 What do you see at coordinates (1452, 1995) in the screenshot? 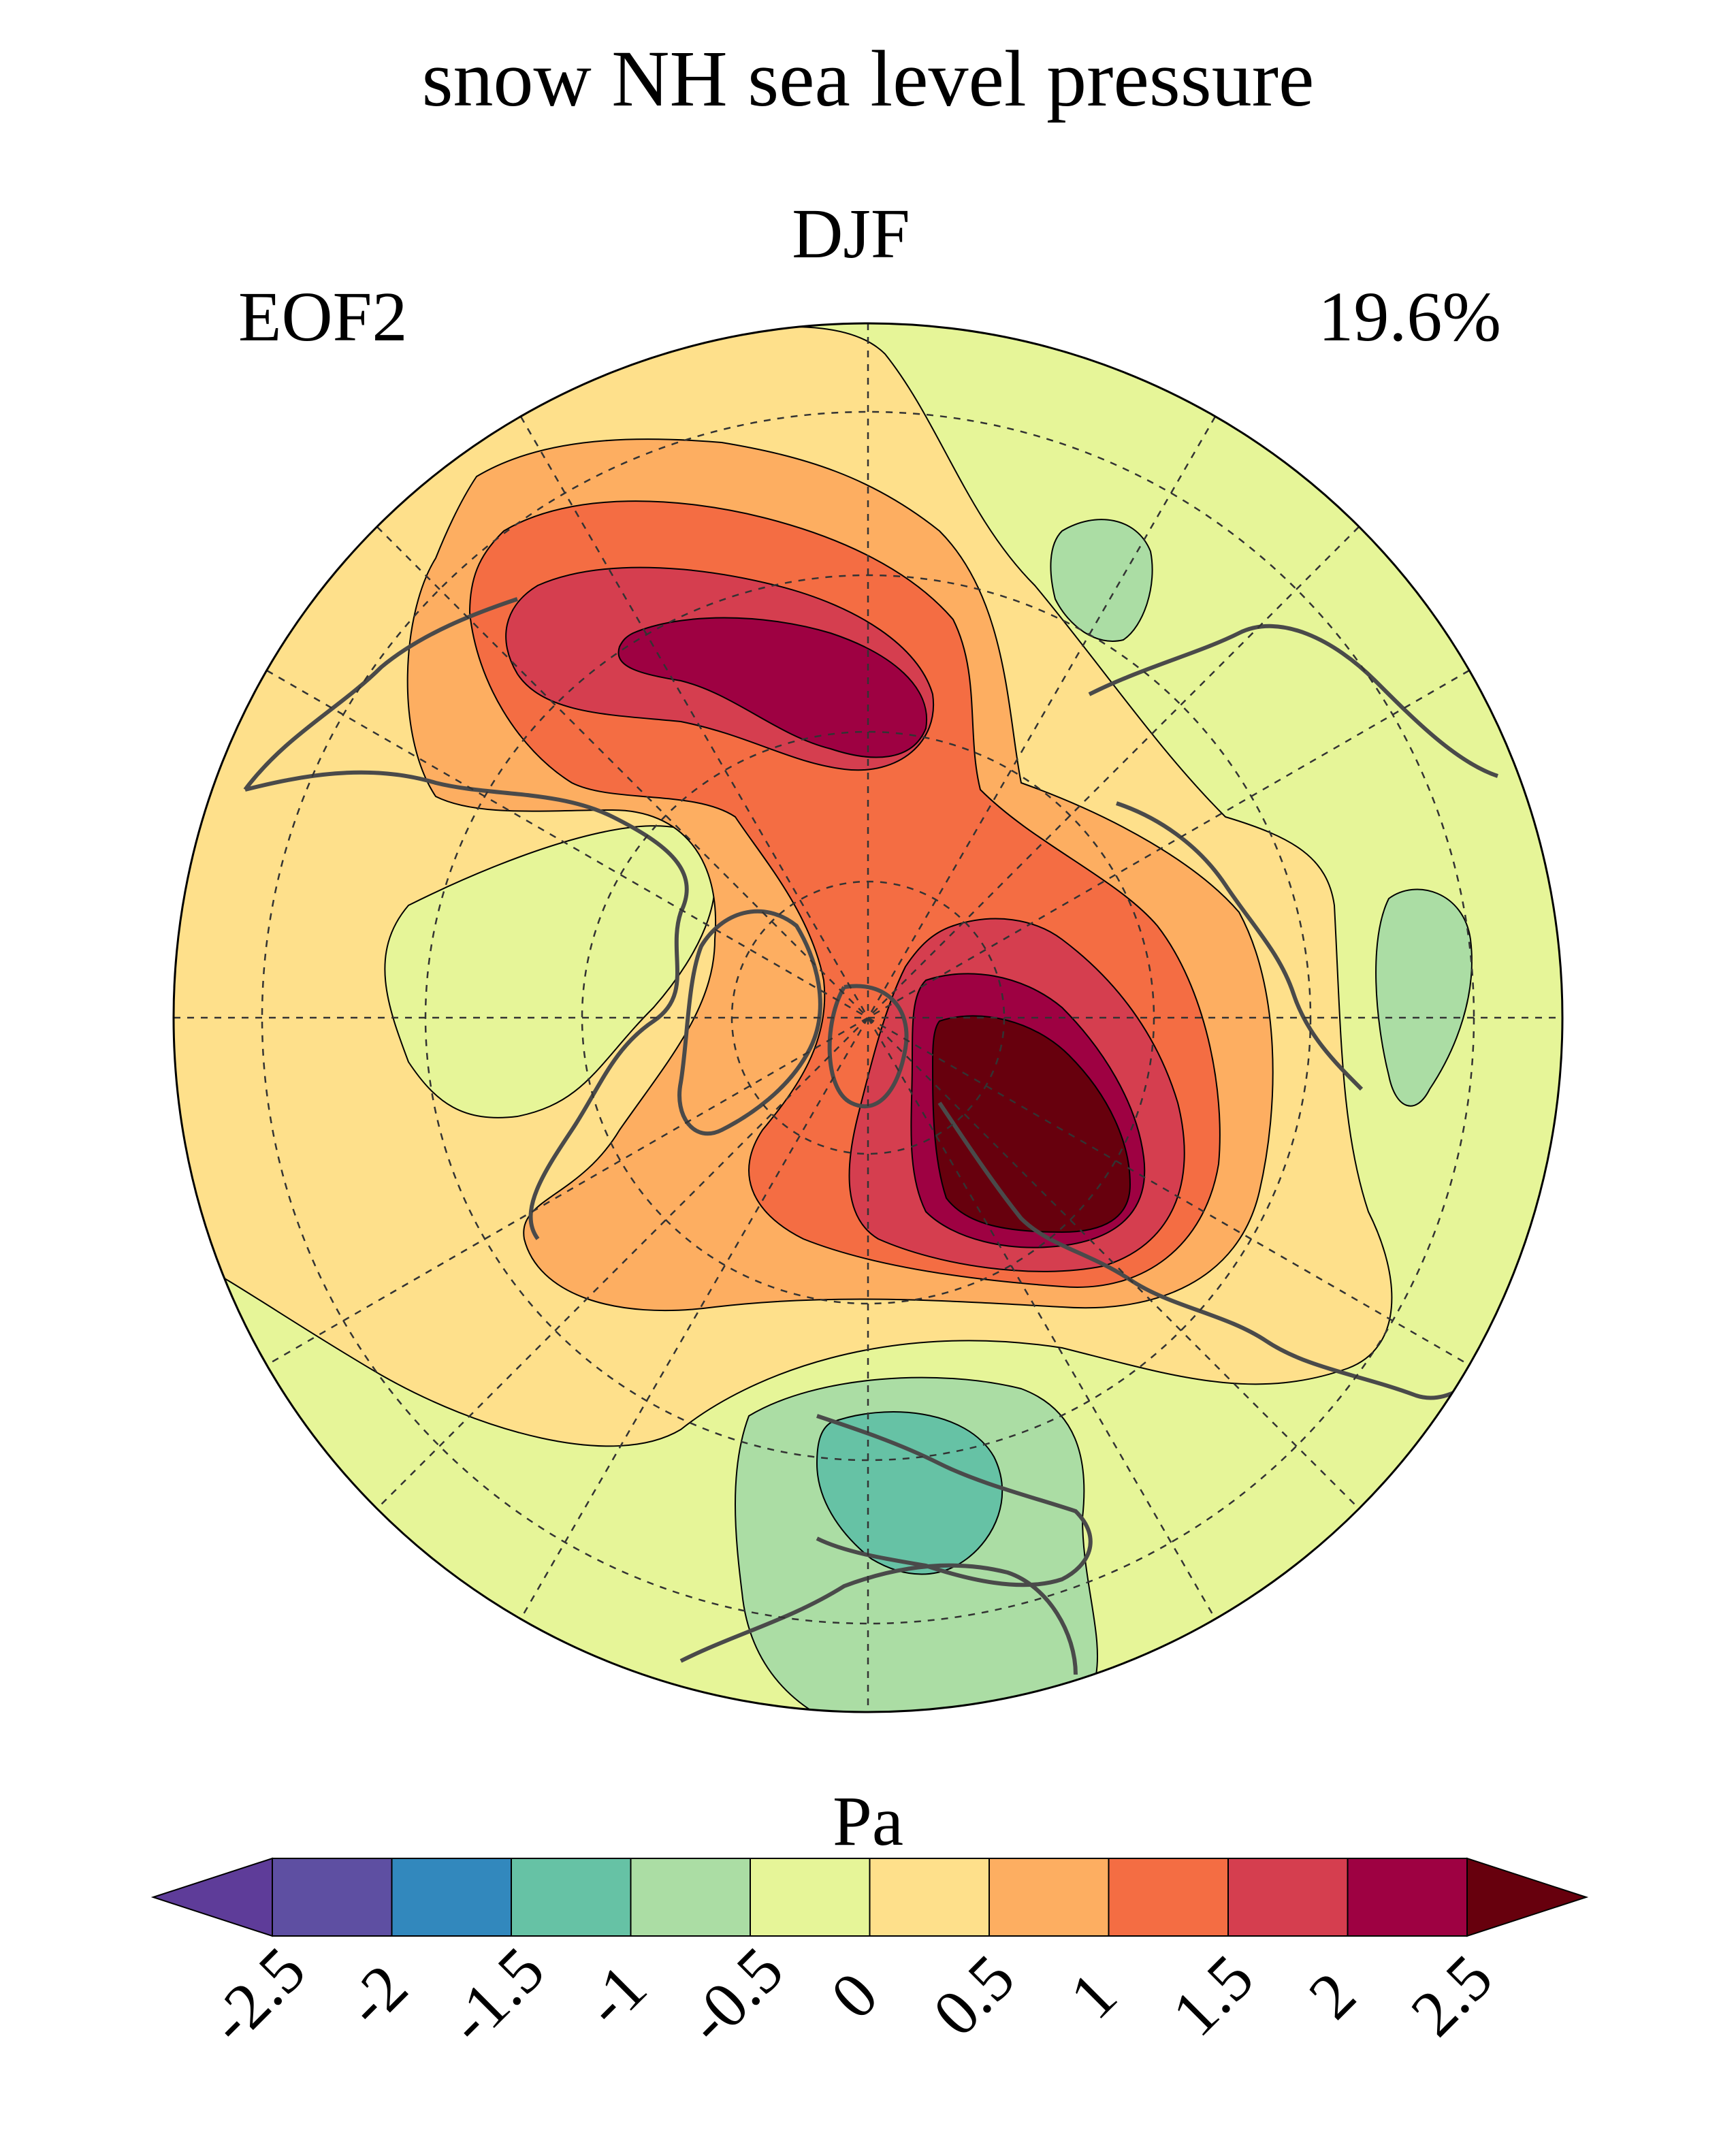
I see `colorbar-tick-label: 2.5` at bounding box center [1452, 1995].